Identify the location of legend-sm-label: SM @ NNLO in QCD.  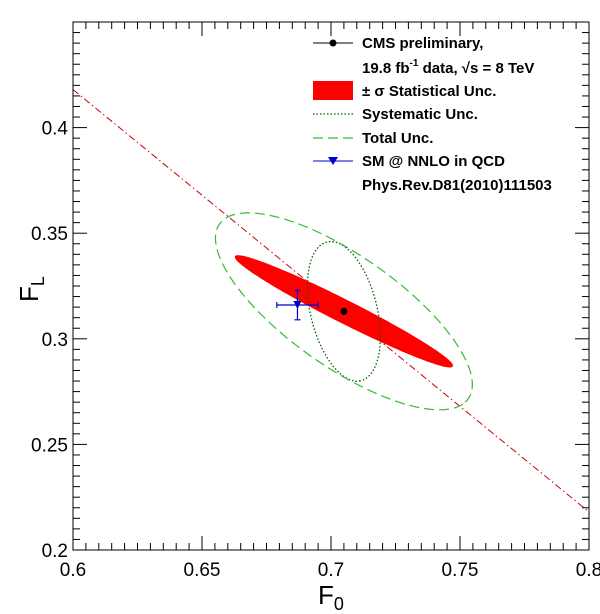
(433, 161).